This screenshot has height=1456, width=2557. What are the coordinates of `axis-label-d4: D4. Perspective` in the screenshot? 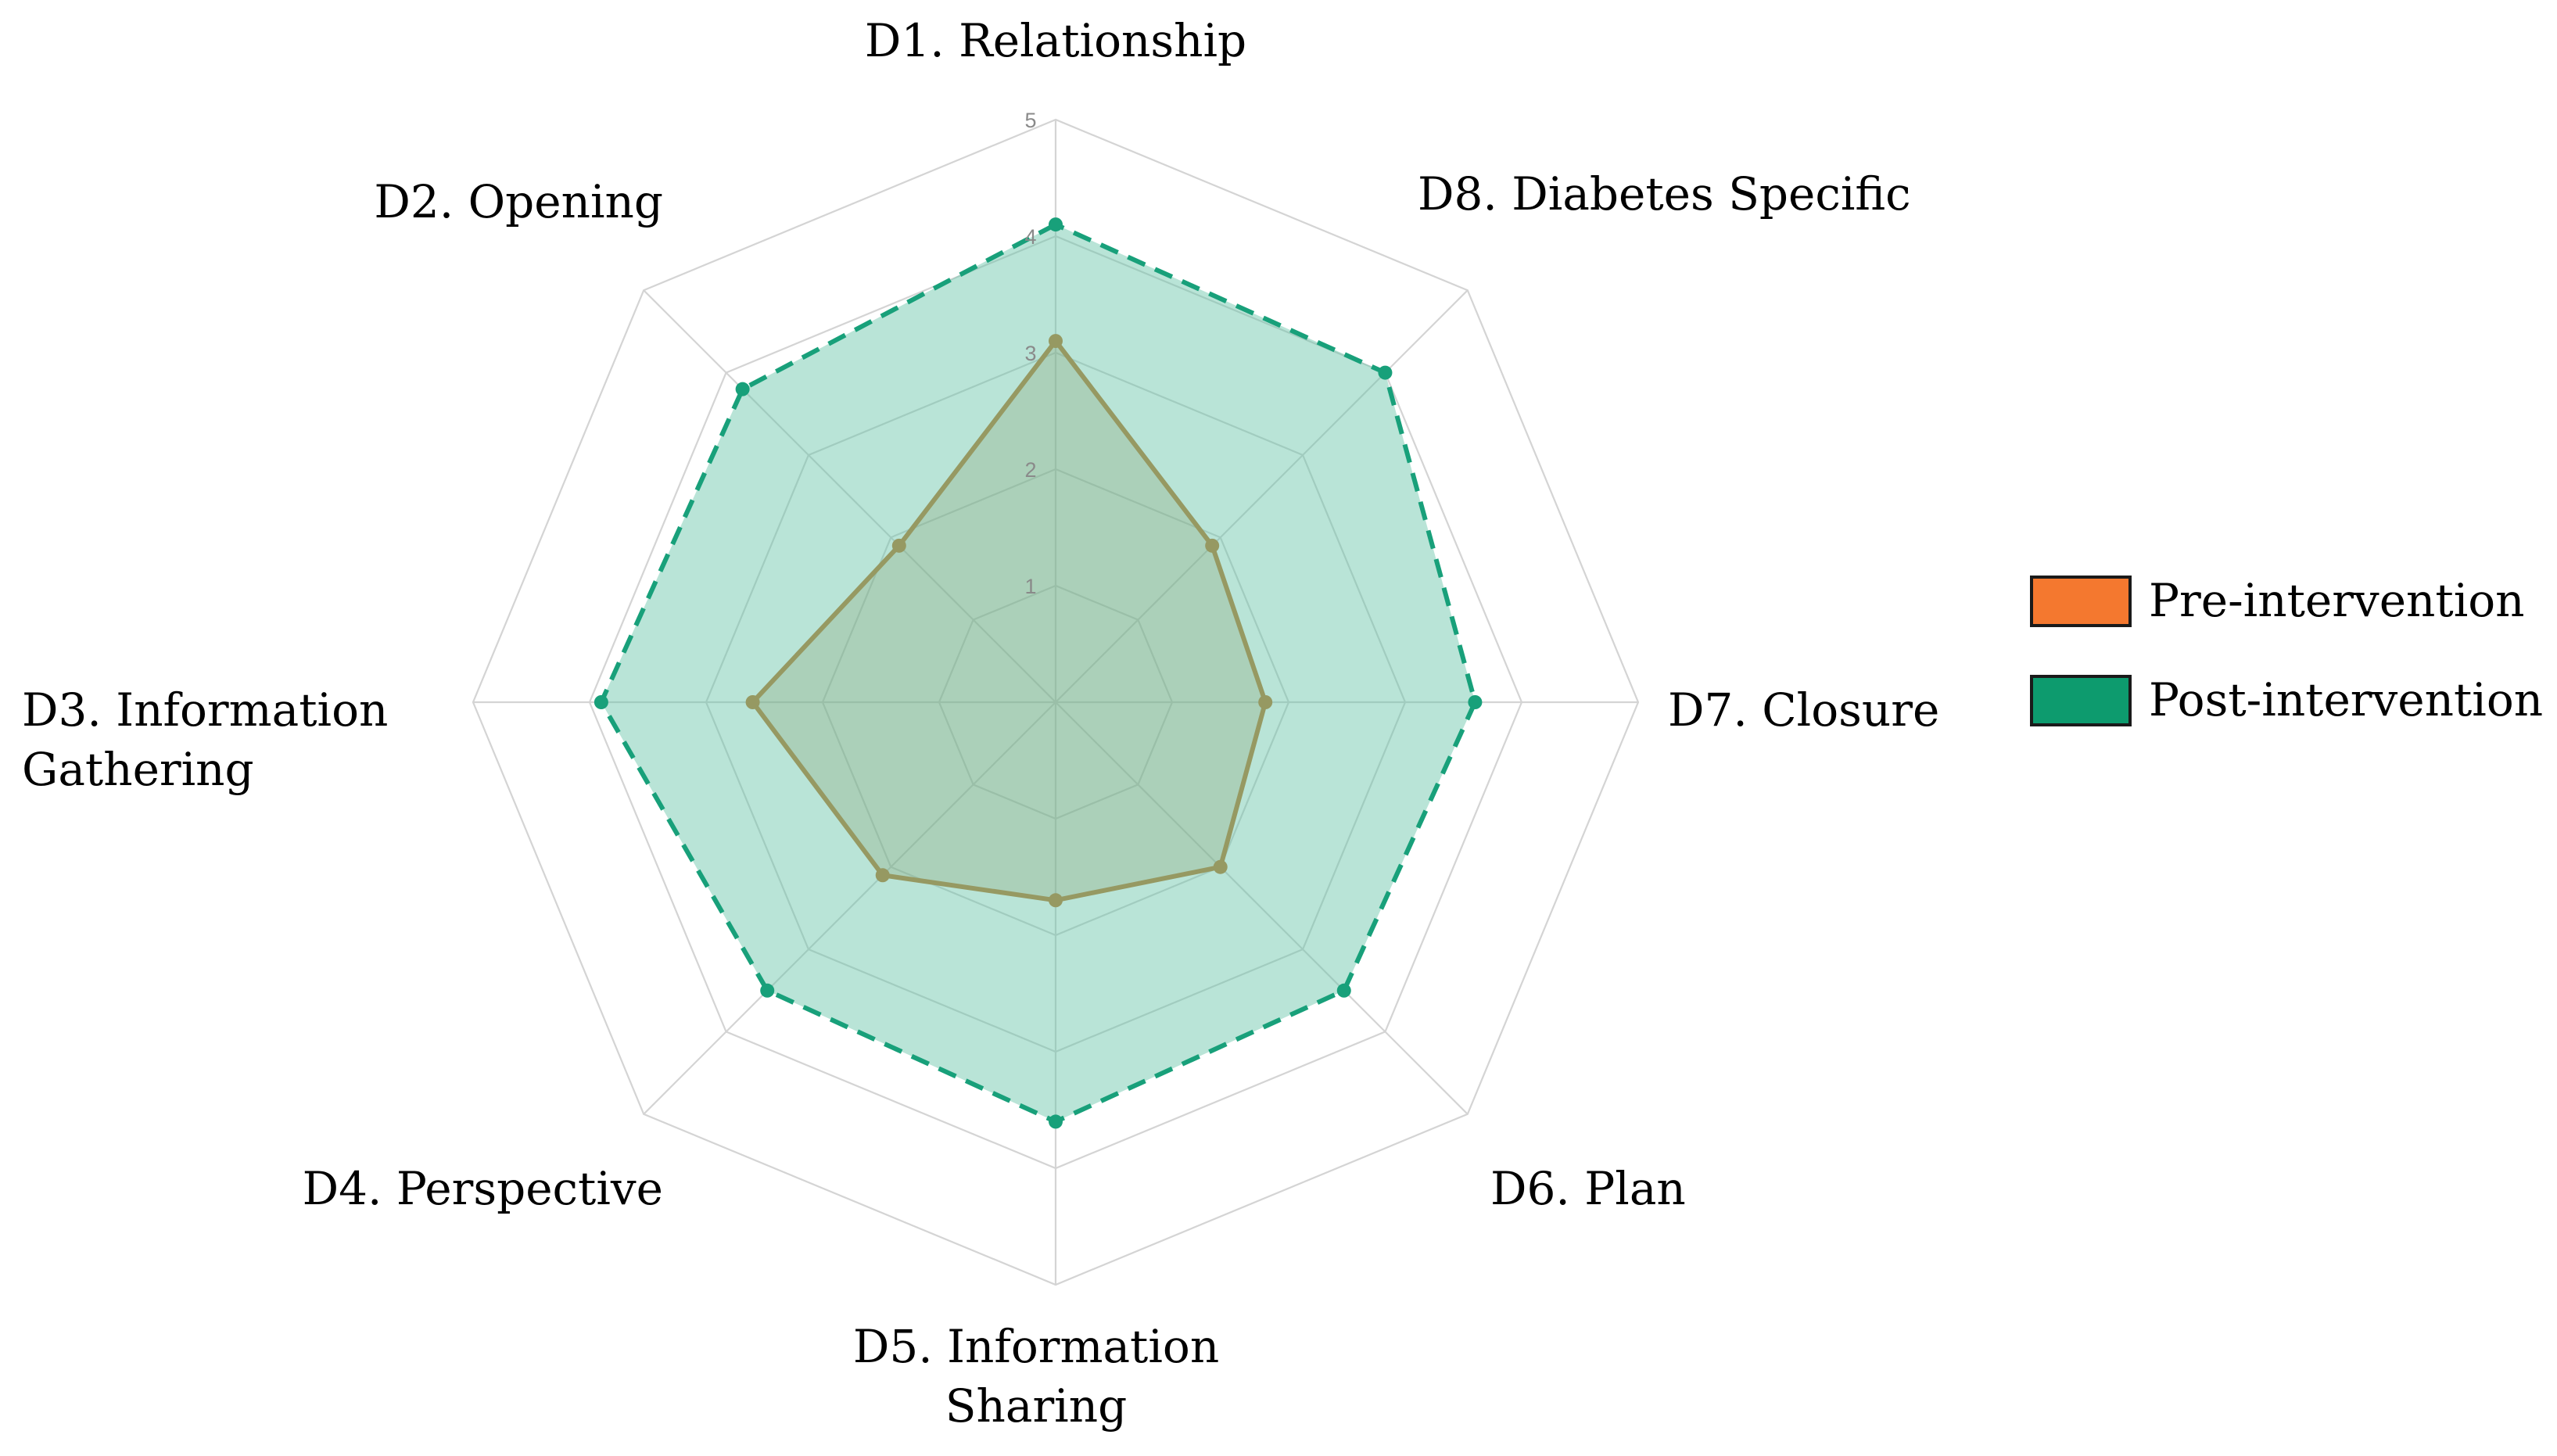 It's located at (483, 1188).